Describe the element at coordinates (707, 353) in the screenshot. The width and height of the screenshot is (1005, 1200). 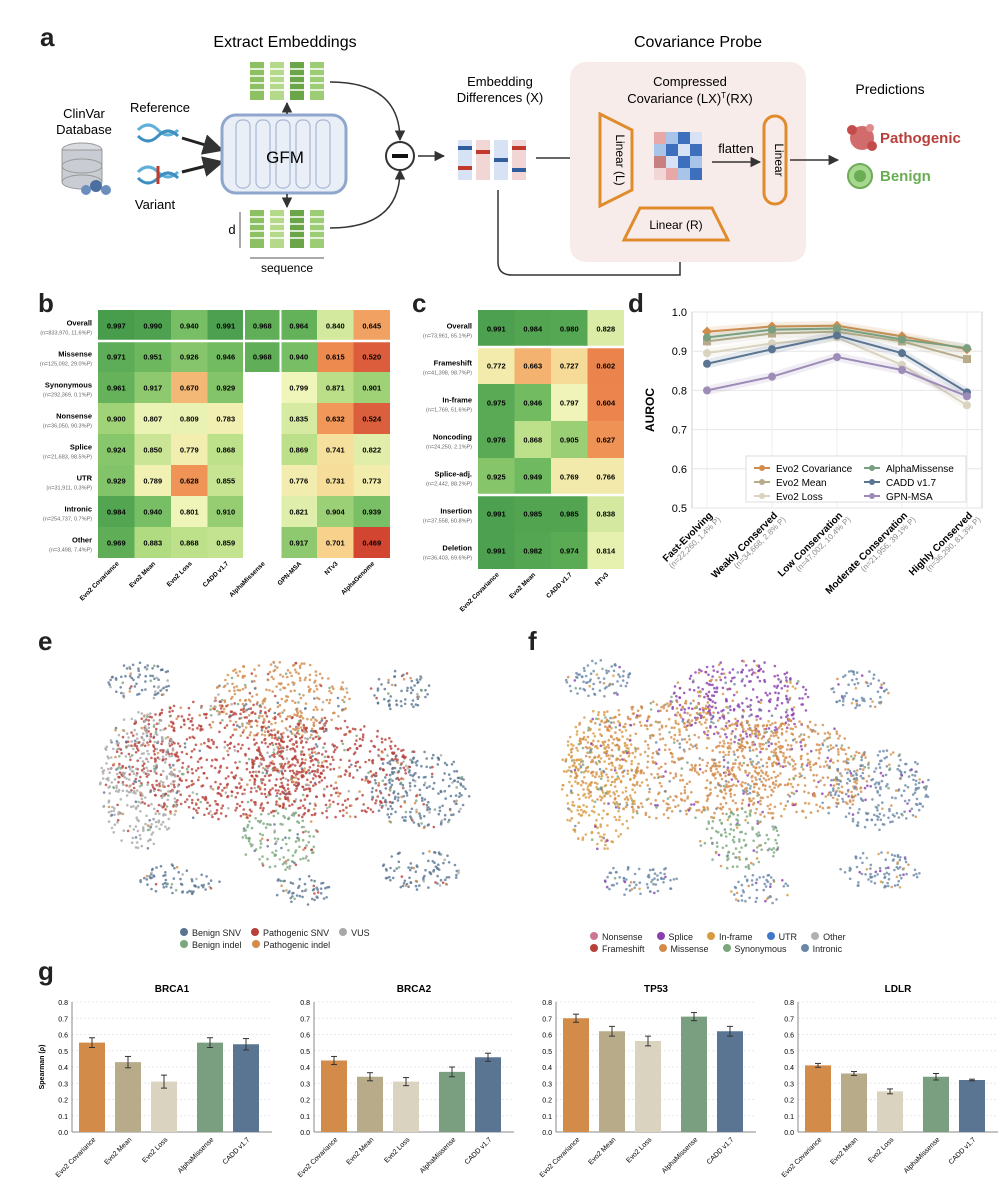
I see `data-point` at that location.